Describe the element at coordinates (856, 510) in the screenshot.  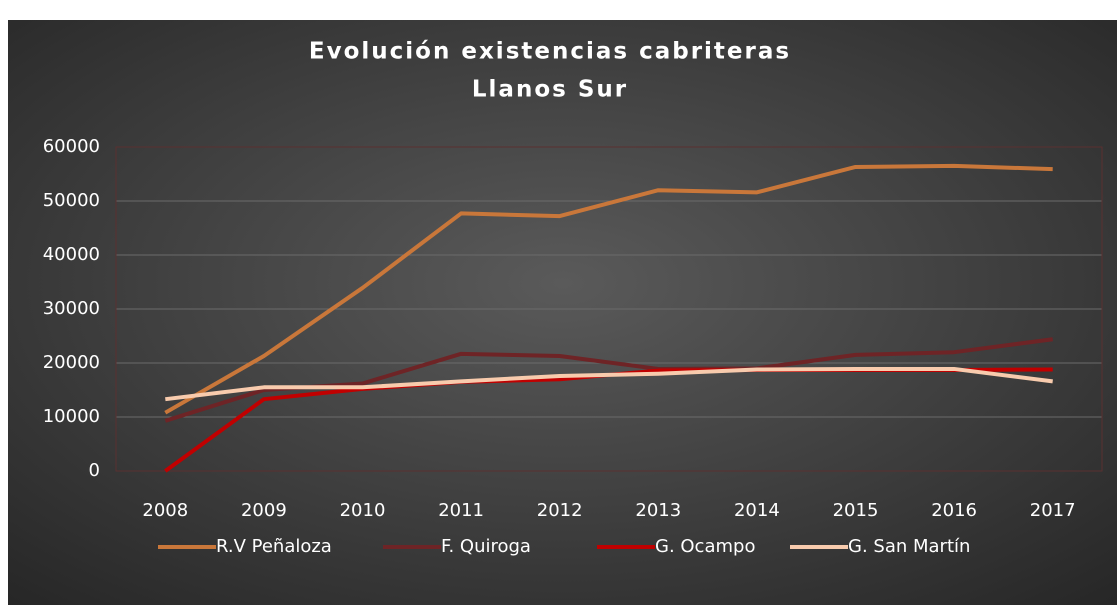
I see `x-tick-label: 2015` at that location.